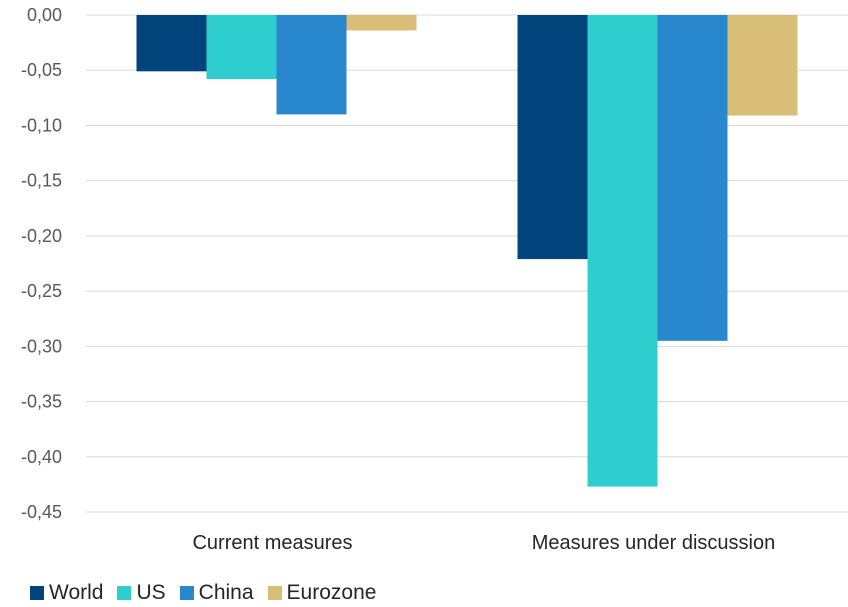  I want to click on legend-item-us: US, so click(141, 592).